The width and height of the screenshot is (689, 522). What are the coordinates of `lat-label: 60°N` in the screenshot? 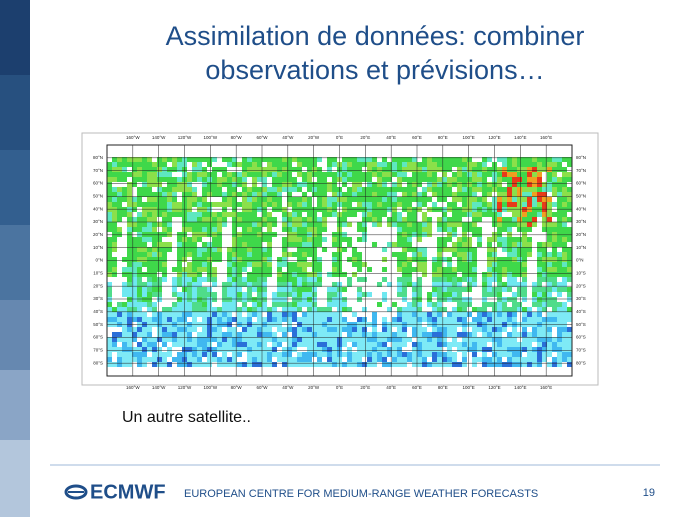 It's located at (581, 183).